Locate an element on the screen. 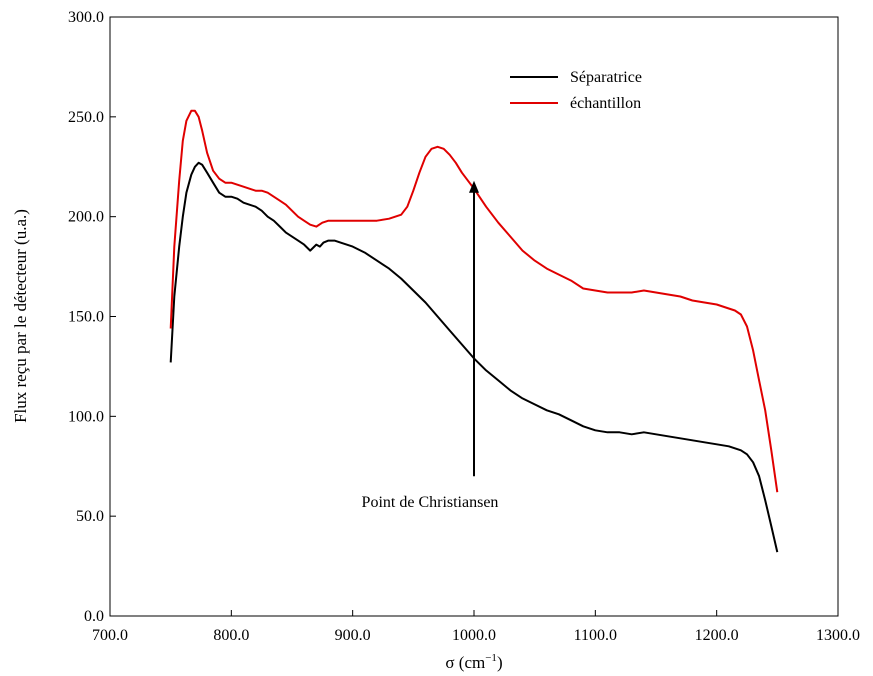  y-axis-label: Flux reçu par le détecteur (u.a.) is located at coordinates (20, 316).